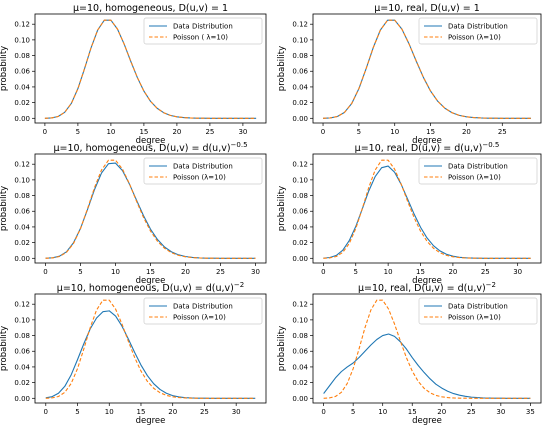 The image size is (550, 425). I want to click on chart-title: μ=10, real, D(u,v) = d(u,v)−0.5, so click(427, 147).